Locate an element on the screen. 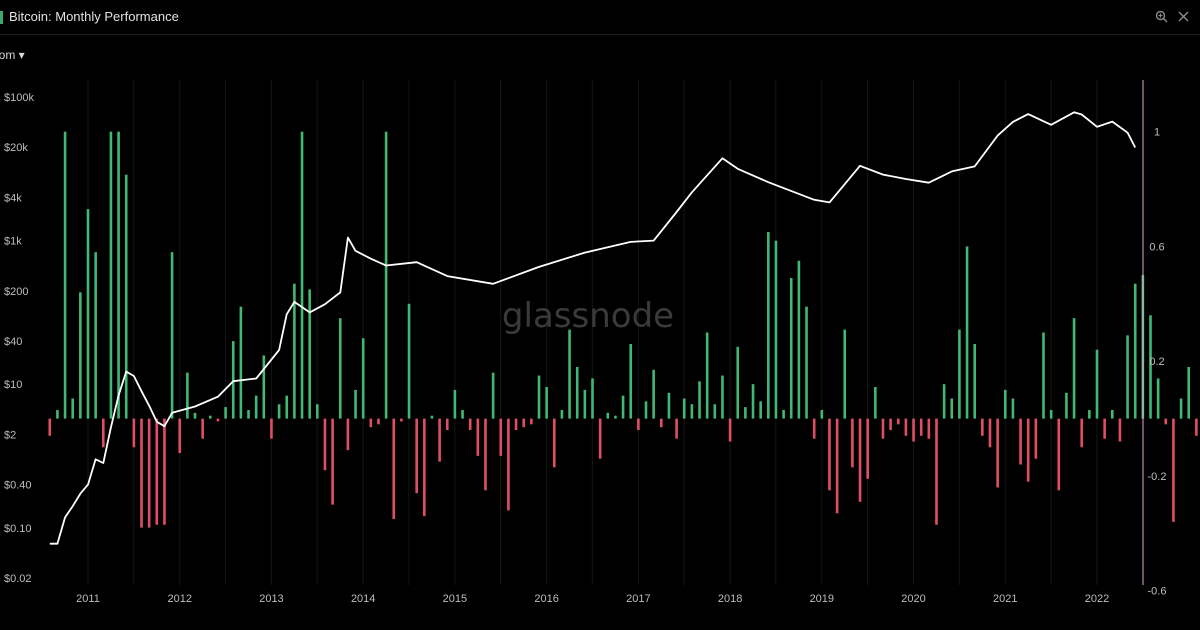 This screenshot has height=630, width=1200. y-right-tick-label: -0.6 is located at coordinates (1157, 592).